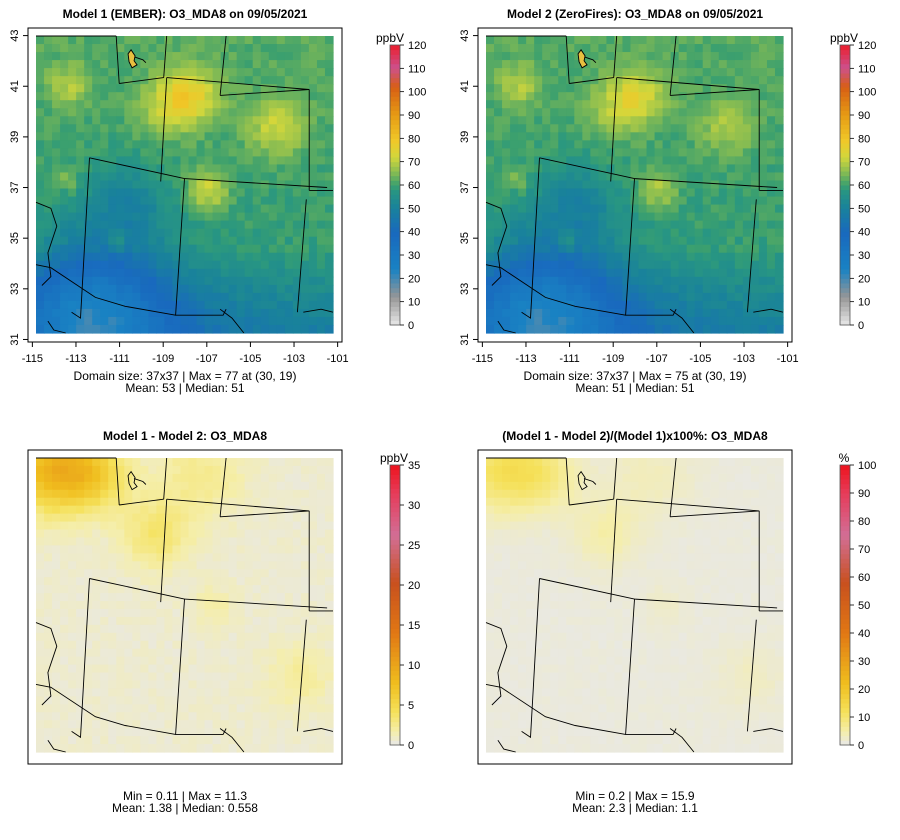  What do you see at coordinates (414, 139) in the screenshot?
I see `colorbar-tick-label: 80` at bounding box center [414, 139].